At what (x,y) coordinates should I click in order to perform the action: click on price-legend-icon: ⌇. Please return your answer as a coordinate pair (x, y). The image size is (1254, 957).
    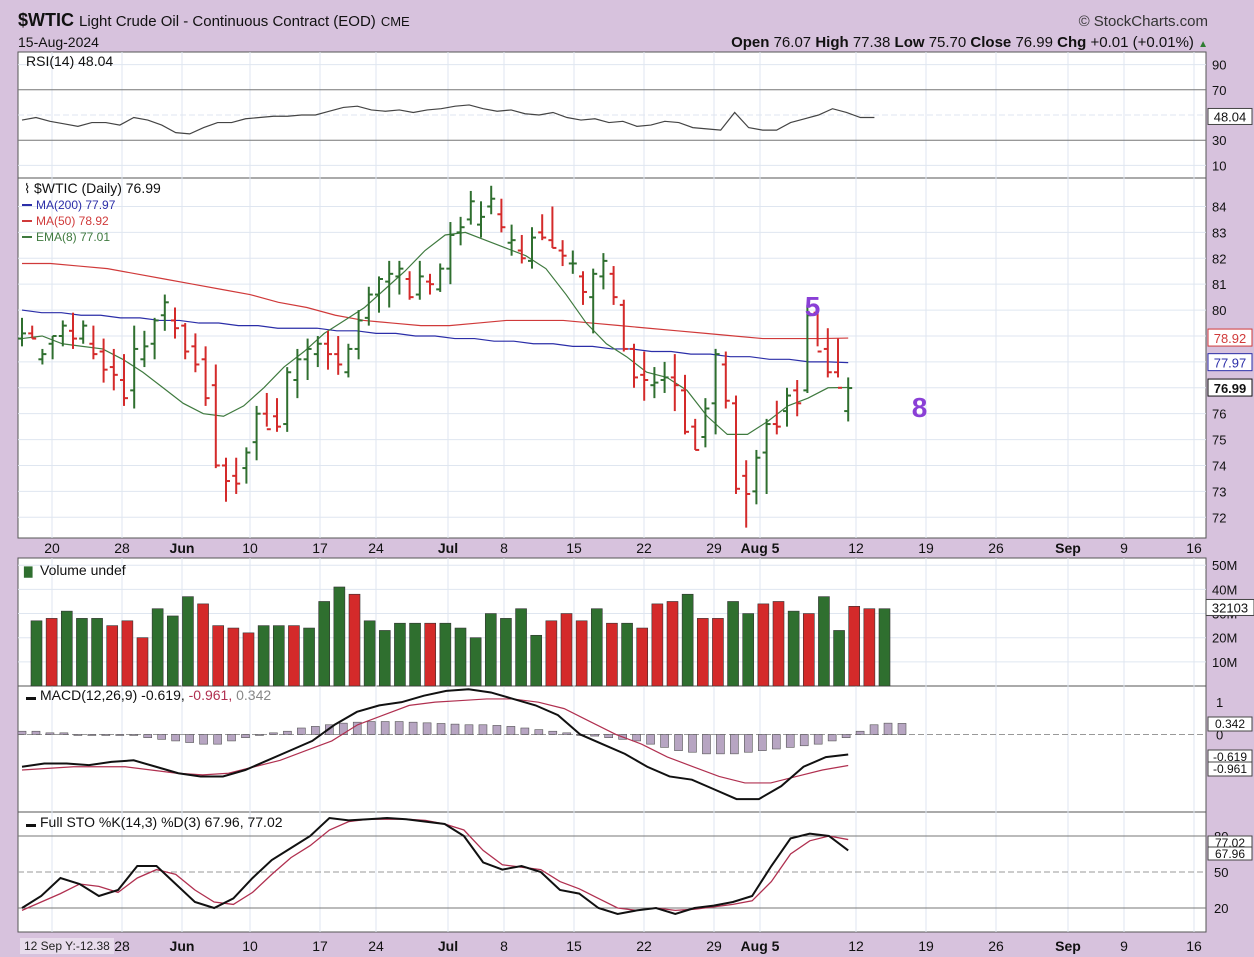
    Looking at the image, I should click on (27, 188).